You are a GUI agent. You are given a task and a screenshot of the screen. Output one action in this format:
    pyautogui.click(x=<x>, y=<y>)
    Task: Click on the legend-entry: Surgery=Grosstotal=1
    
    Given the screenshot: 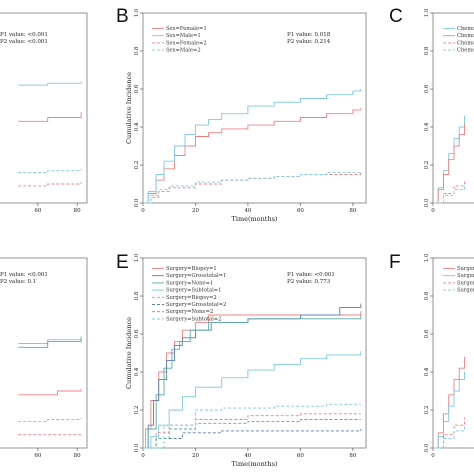 What is the action you would take?
    pyautogui.click(x=196, y=276)
    